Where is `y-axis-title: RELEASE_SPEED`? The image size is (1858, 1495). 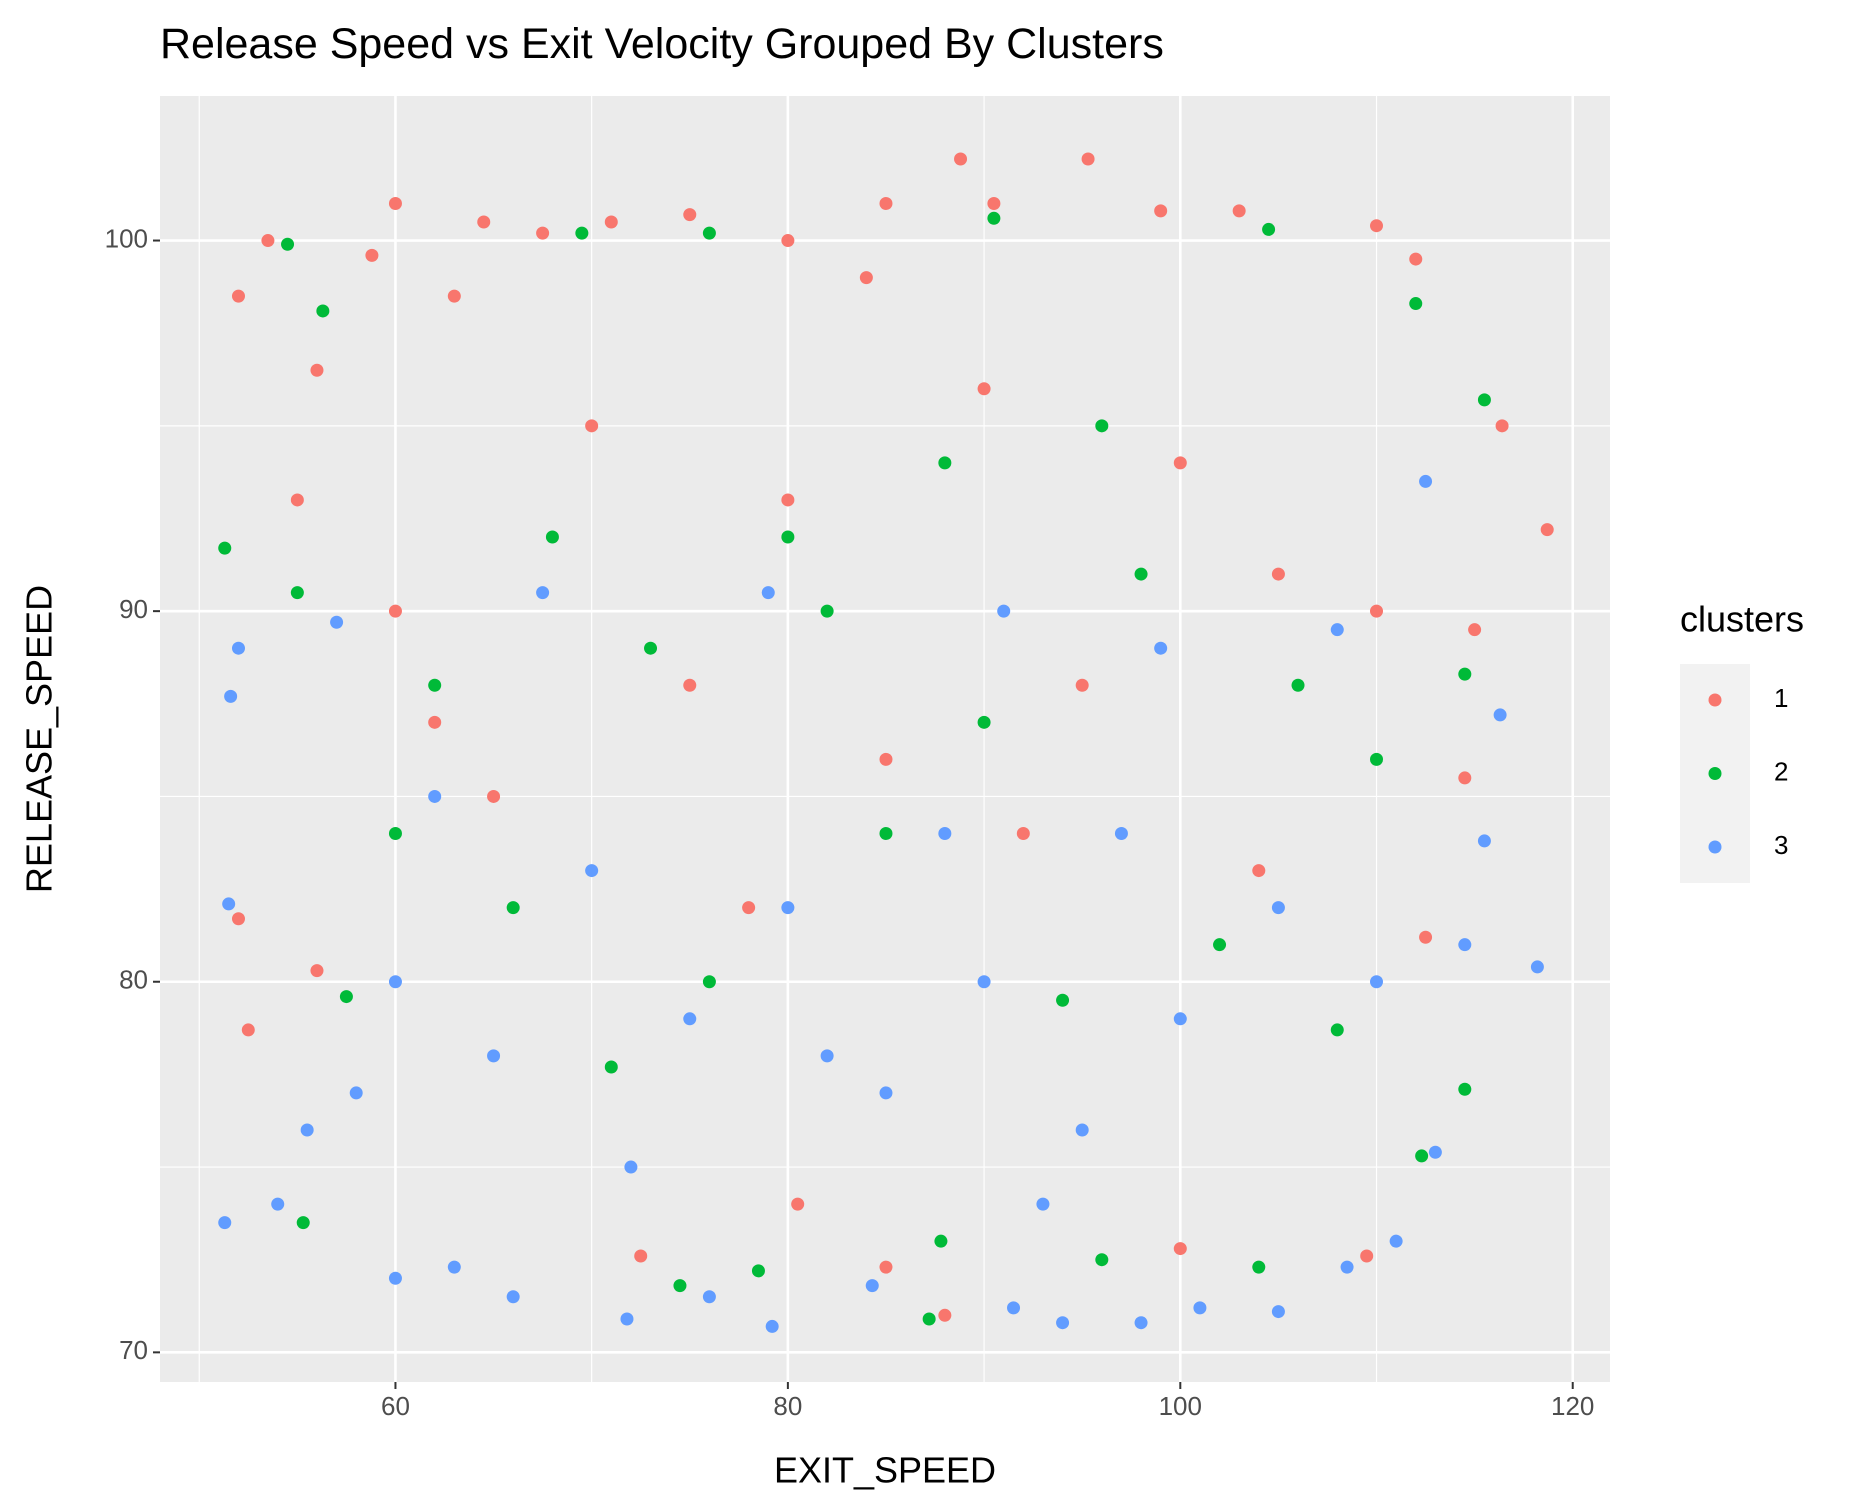 y-axis-title: RELEASE_SPEED is located at coordinates (39, 739).